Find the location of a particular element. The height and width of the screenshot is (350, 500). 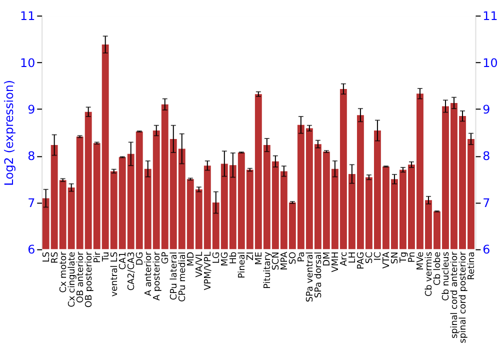

y2-tick-label: 8 is located at coordinates (486, 156).